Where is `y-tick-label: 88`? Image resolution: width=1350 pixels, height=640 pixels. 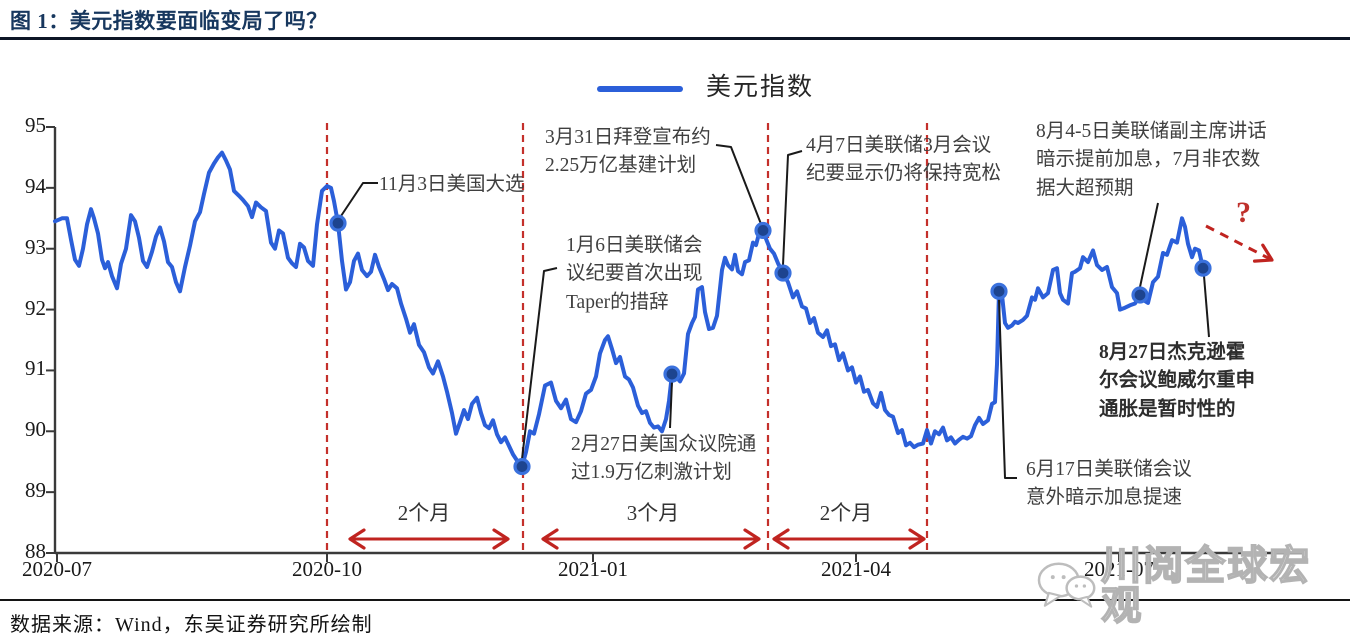
y-tick-label: 88 is located at coordinates (35, 551).